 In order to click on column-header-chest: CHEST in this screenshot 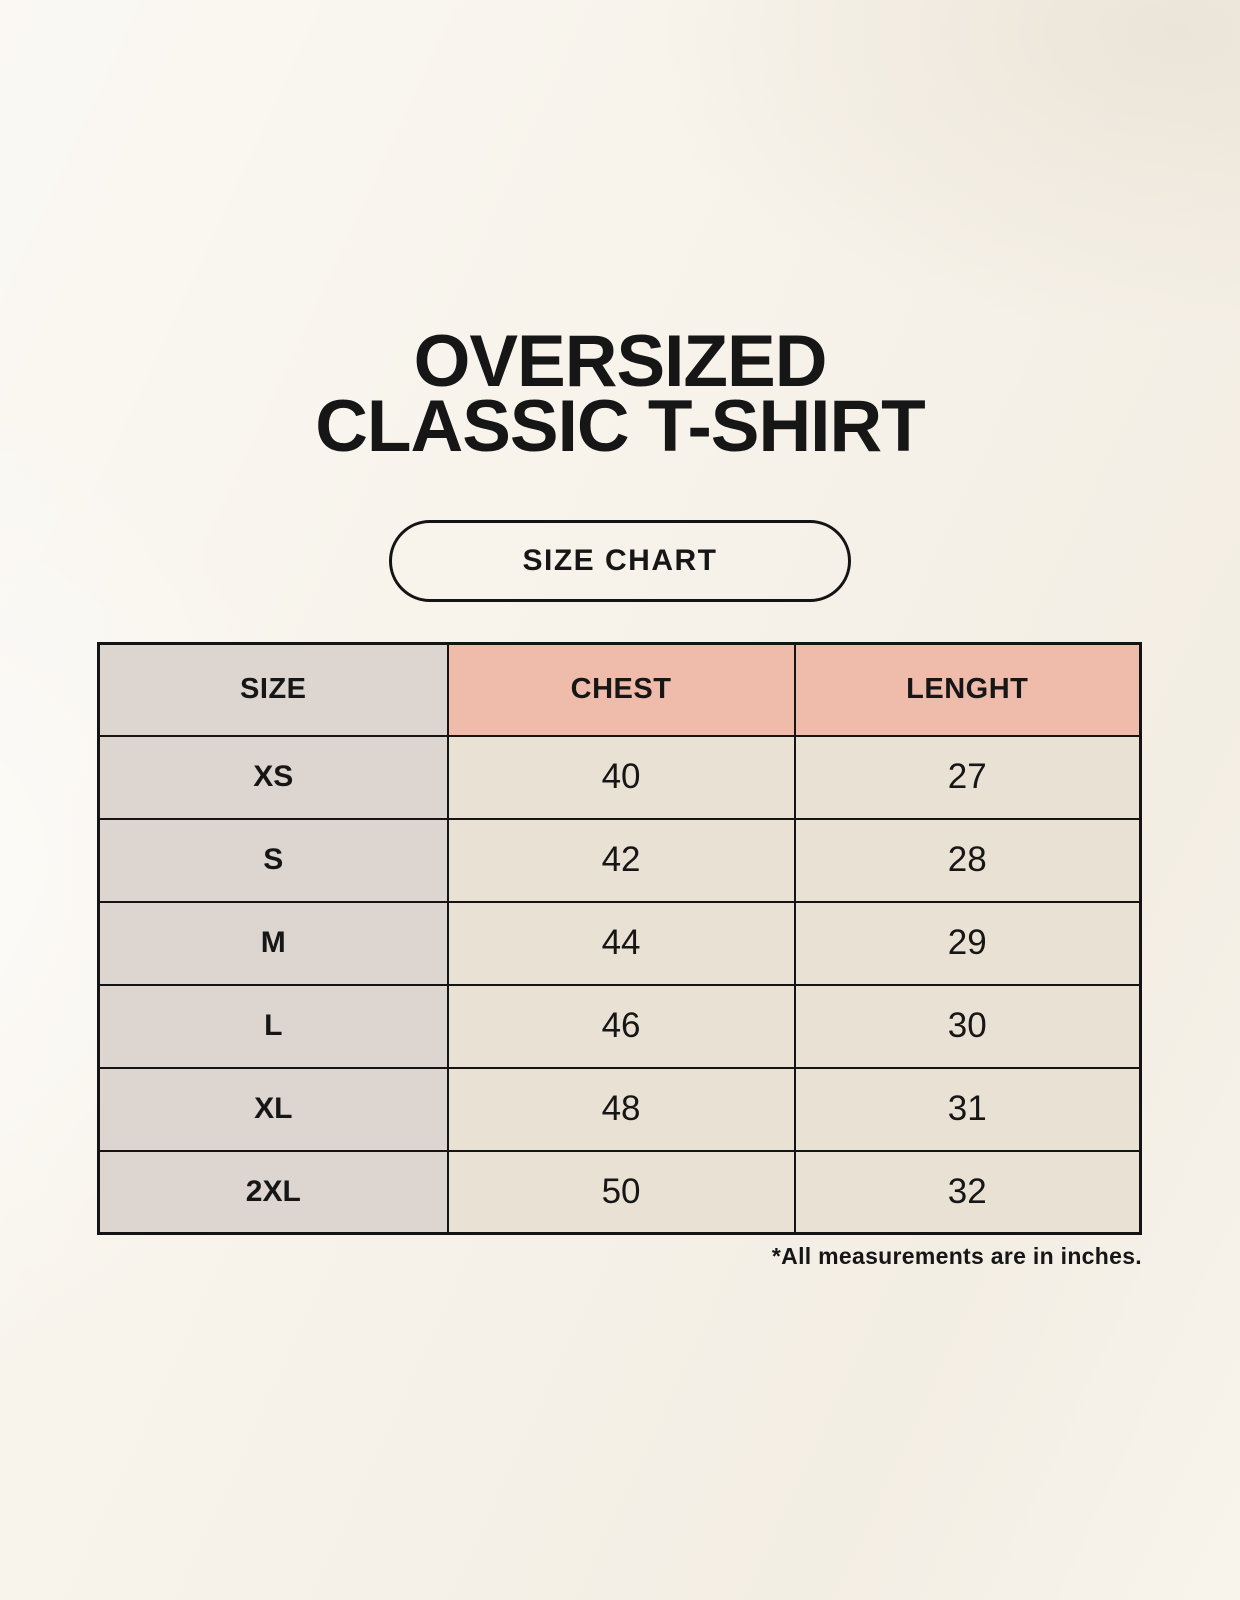, I will do `click(621, 689)`.